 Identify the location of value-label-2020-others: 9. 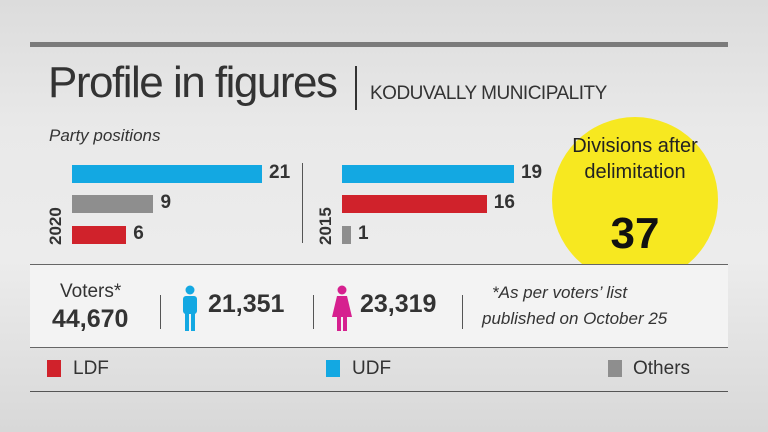
(166, 202).